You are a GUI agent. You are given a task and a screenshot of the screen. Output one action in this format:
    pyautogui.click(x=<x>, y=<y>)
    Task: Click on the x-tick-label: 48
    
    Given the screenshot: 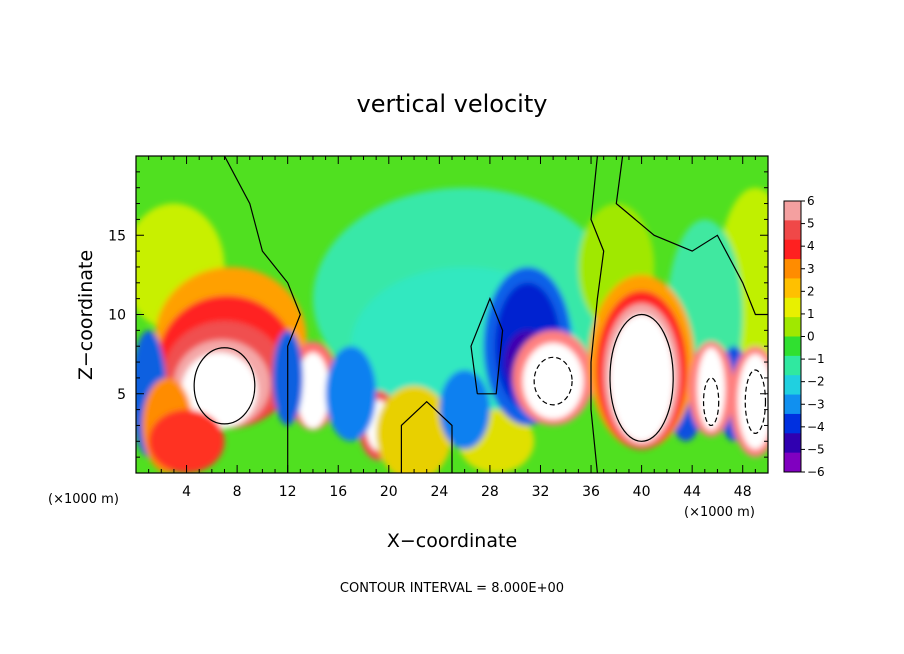 What is the action you would take?
    pyautogui.click(x=743, y=492)
    